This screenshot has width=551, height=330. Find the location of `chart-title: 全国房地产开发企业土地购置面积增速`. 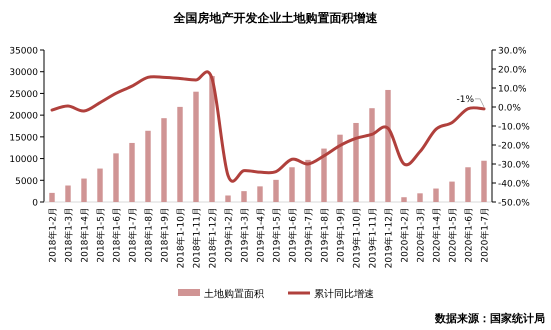

chart-title: 全国房地产开发企业土地购置面积增速 is located at coordinates (275, 18).